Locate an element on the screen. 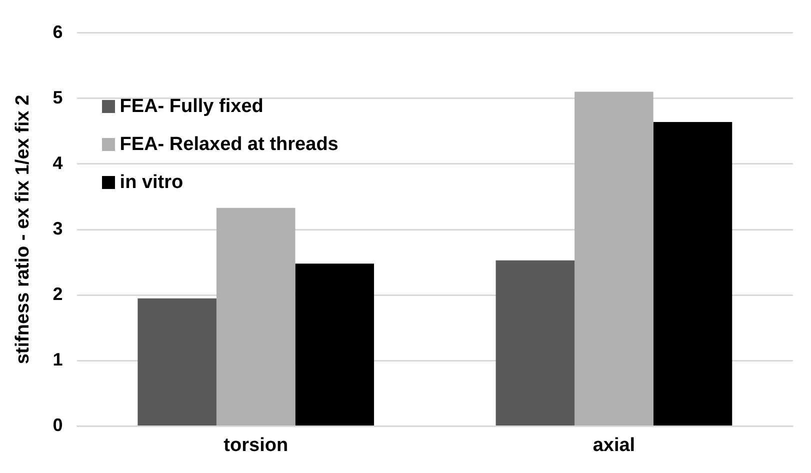 This screenshot has width=811, height=473. y-axis-title: stifness ratio - ex fix 1/ex fix 2 is located at coordinates (23, 229).